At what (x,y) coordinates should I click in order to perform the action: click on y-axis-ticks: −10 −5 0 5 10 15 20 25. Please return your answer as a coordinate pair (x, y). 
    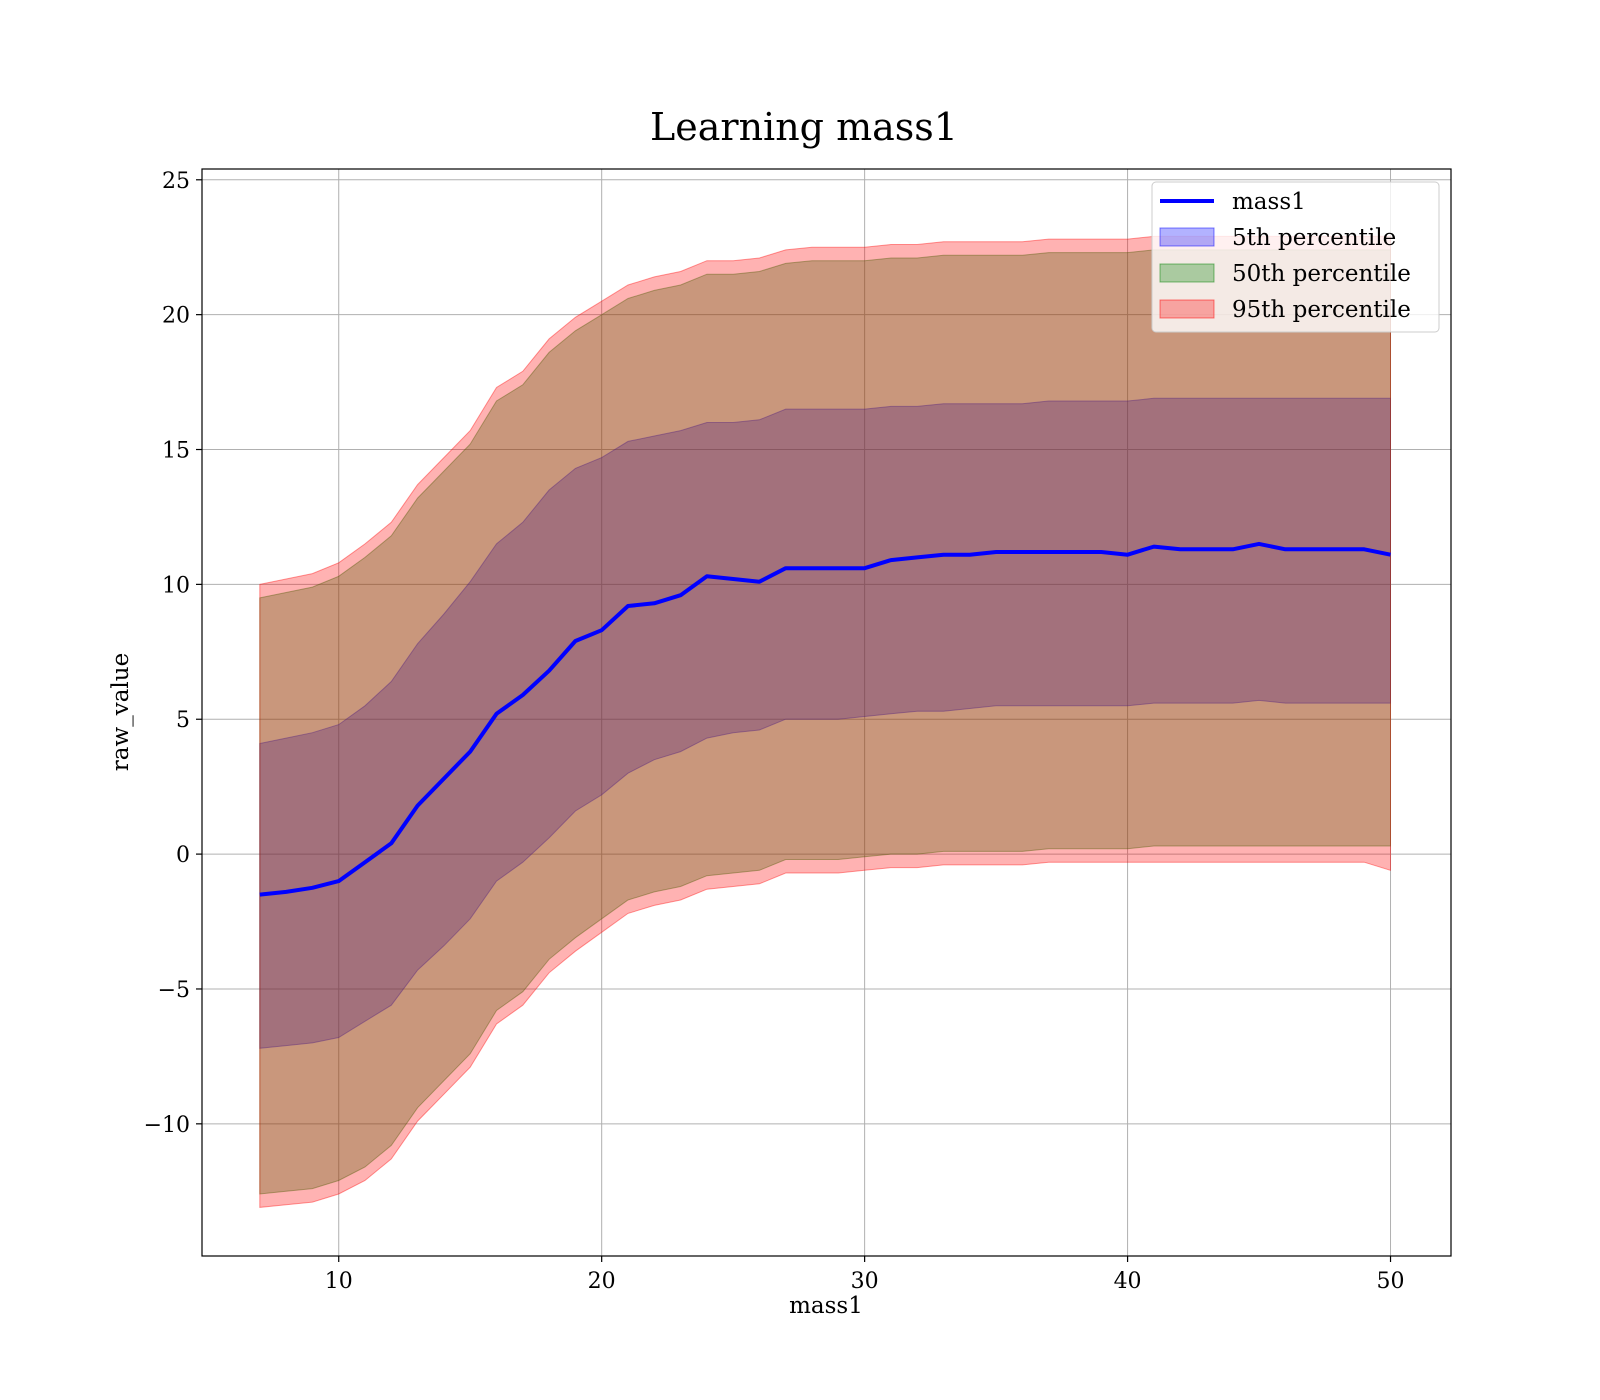
    Looking at the image, I should click on (173, 653).